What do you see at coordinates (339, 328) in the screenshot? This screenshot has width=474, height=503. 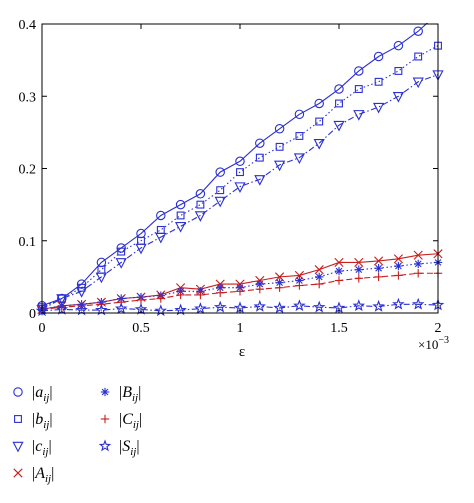 I see `x-tick-label: 1.5` at bounding box center [339, 328].